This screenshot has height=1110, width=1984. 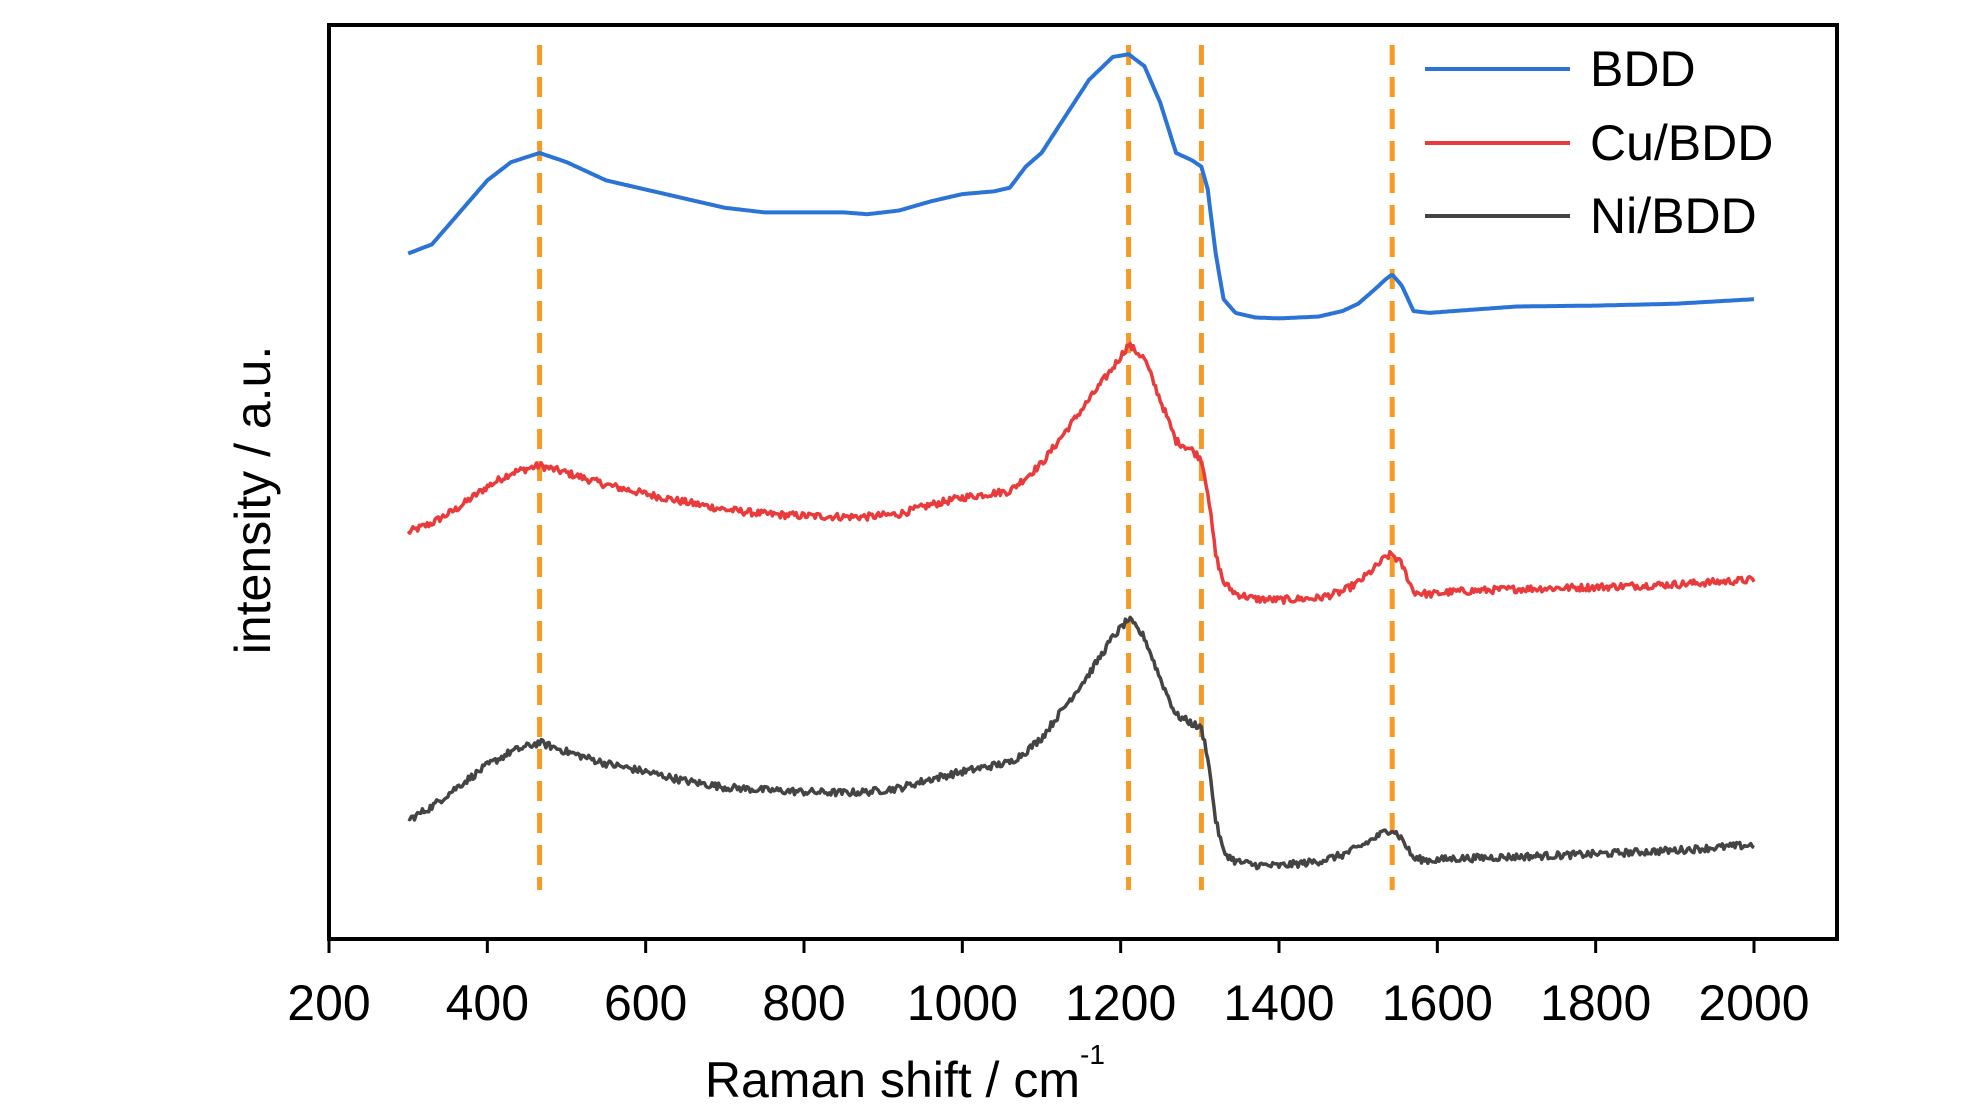 What do you see at coordinates (1278, 1003) in the screenshot?
I see `x-tick-label: 1400` at bounding box center [1278, 1003].